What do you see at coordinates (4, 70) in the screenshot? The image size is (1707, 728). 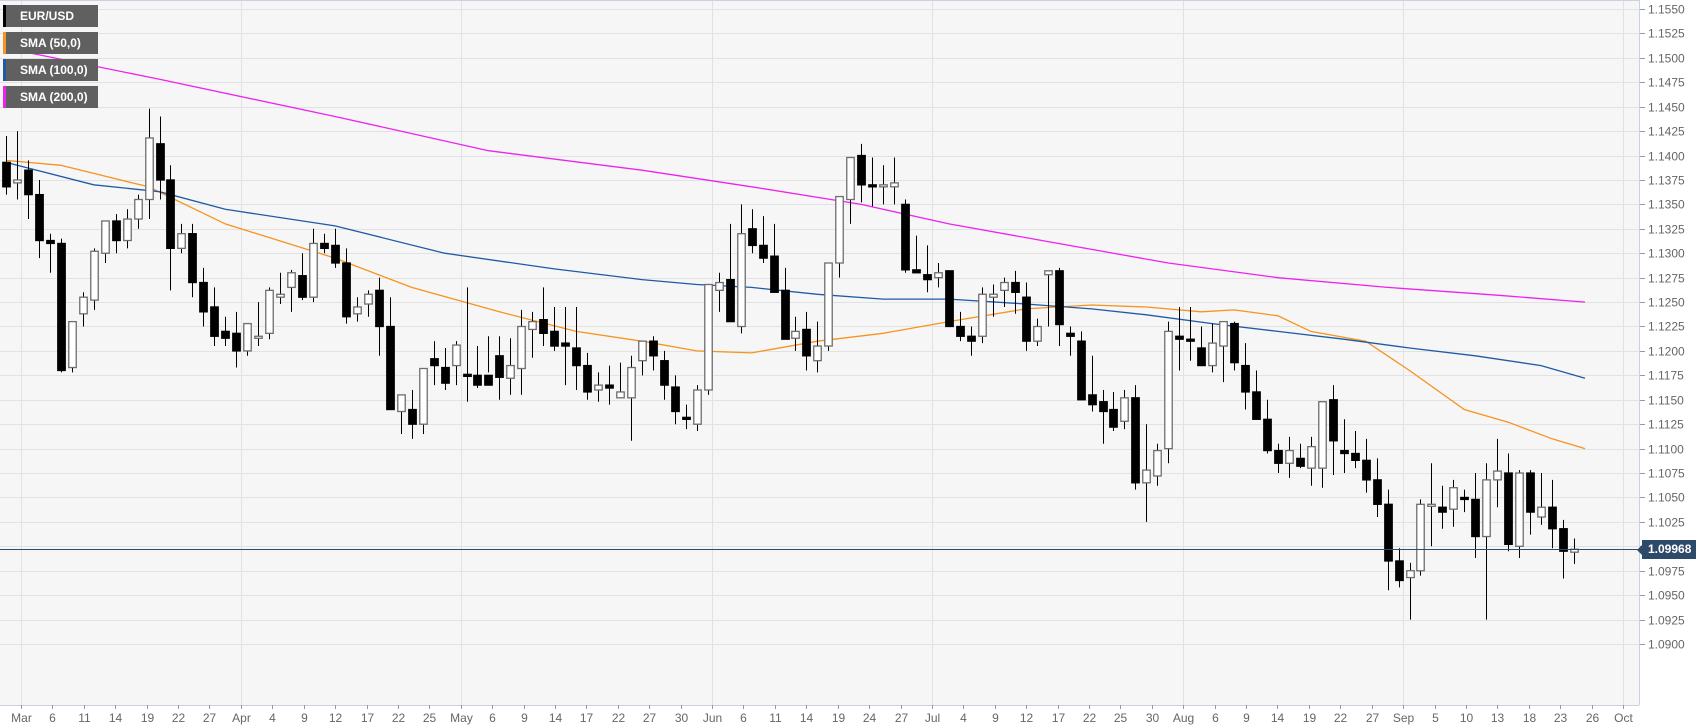 I see `legend-swatch-sma100` at bounding box center [4, 70].